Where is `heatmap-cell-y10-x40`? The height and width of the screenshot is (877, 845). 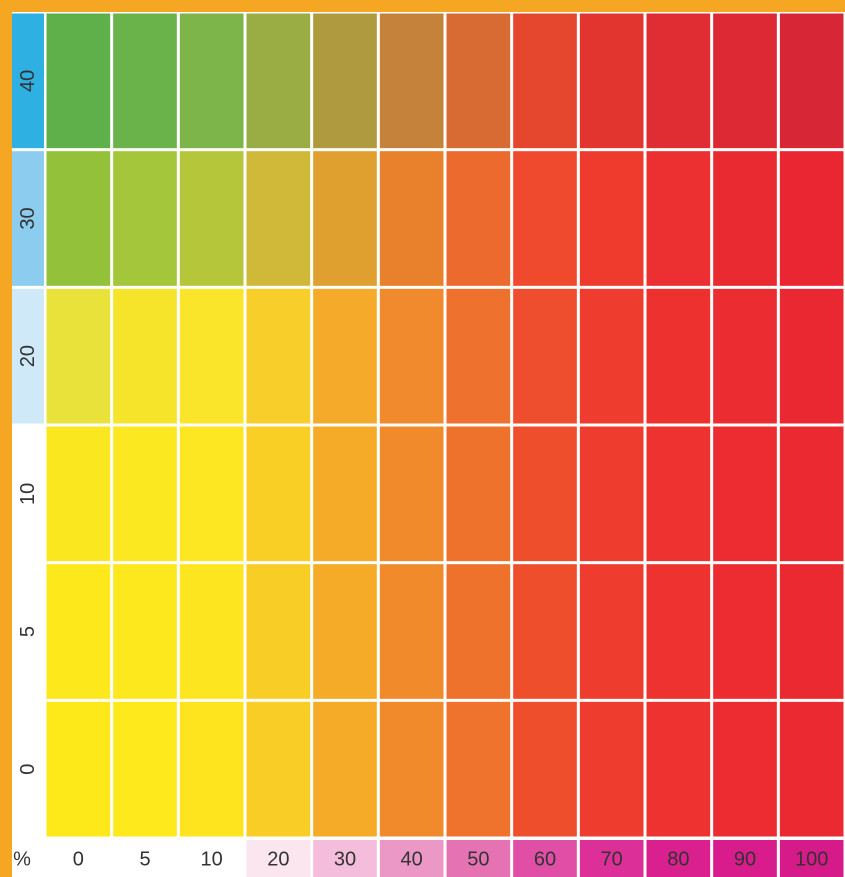 heatmap-cell-y10-x40 is located at coordinates (411, 494).